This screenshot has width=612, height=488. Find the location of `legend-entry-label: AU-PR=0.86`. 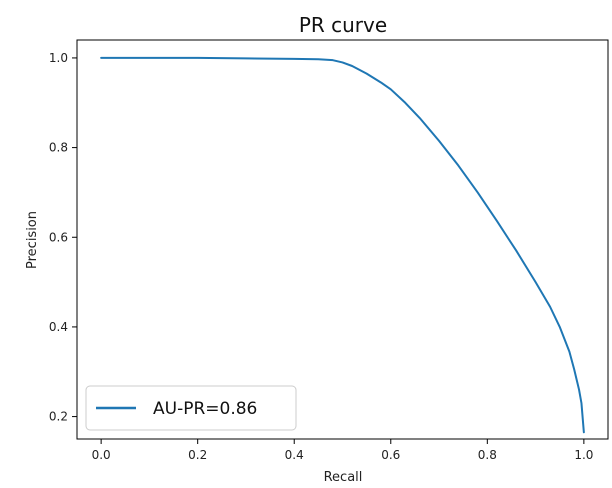

legend-entry-label: AU-PR=0.86 is located at coordinates (205, 409).